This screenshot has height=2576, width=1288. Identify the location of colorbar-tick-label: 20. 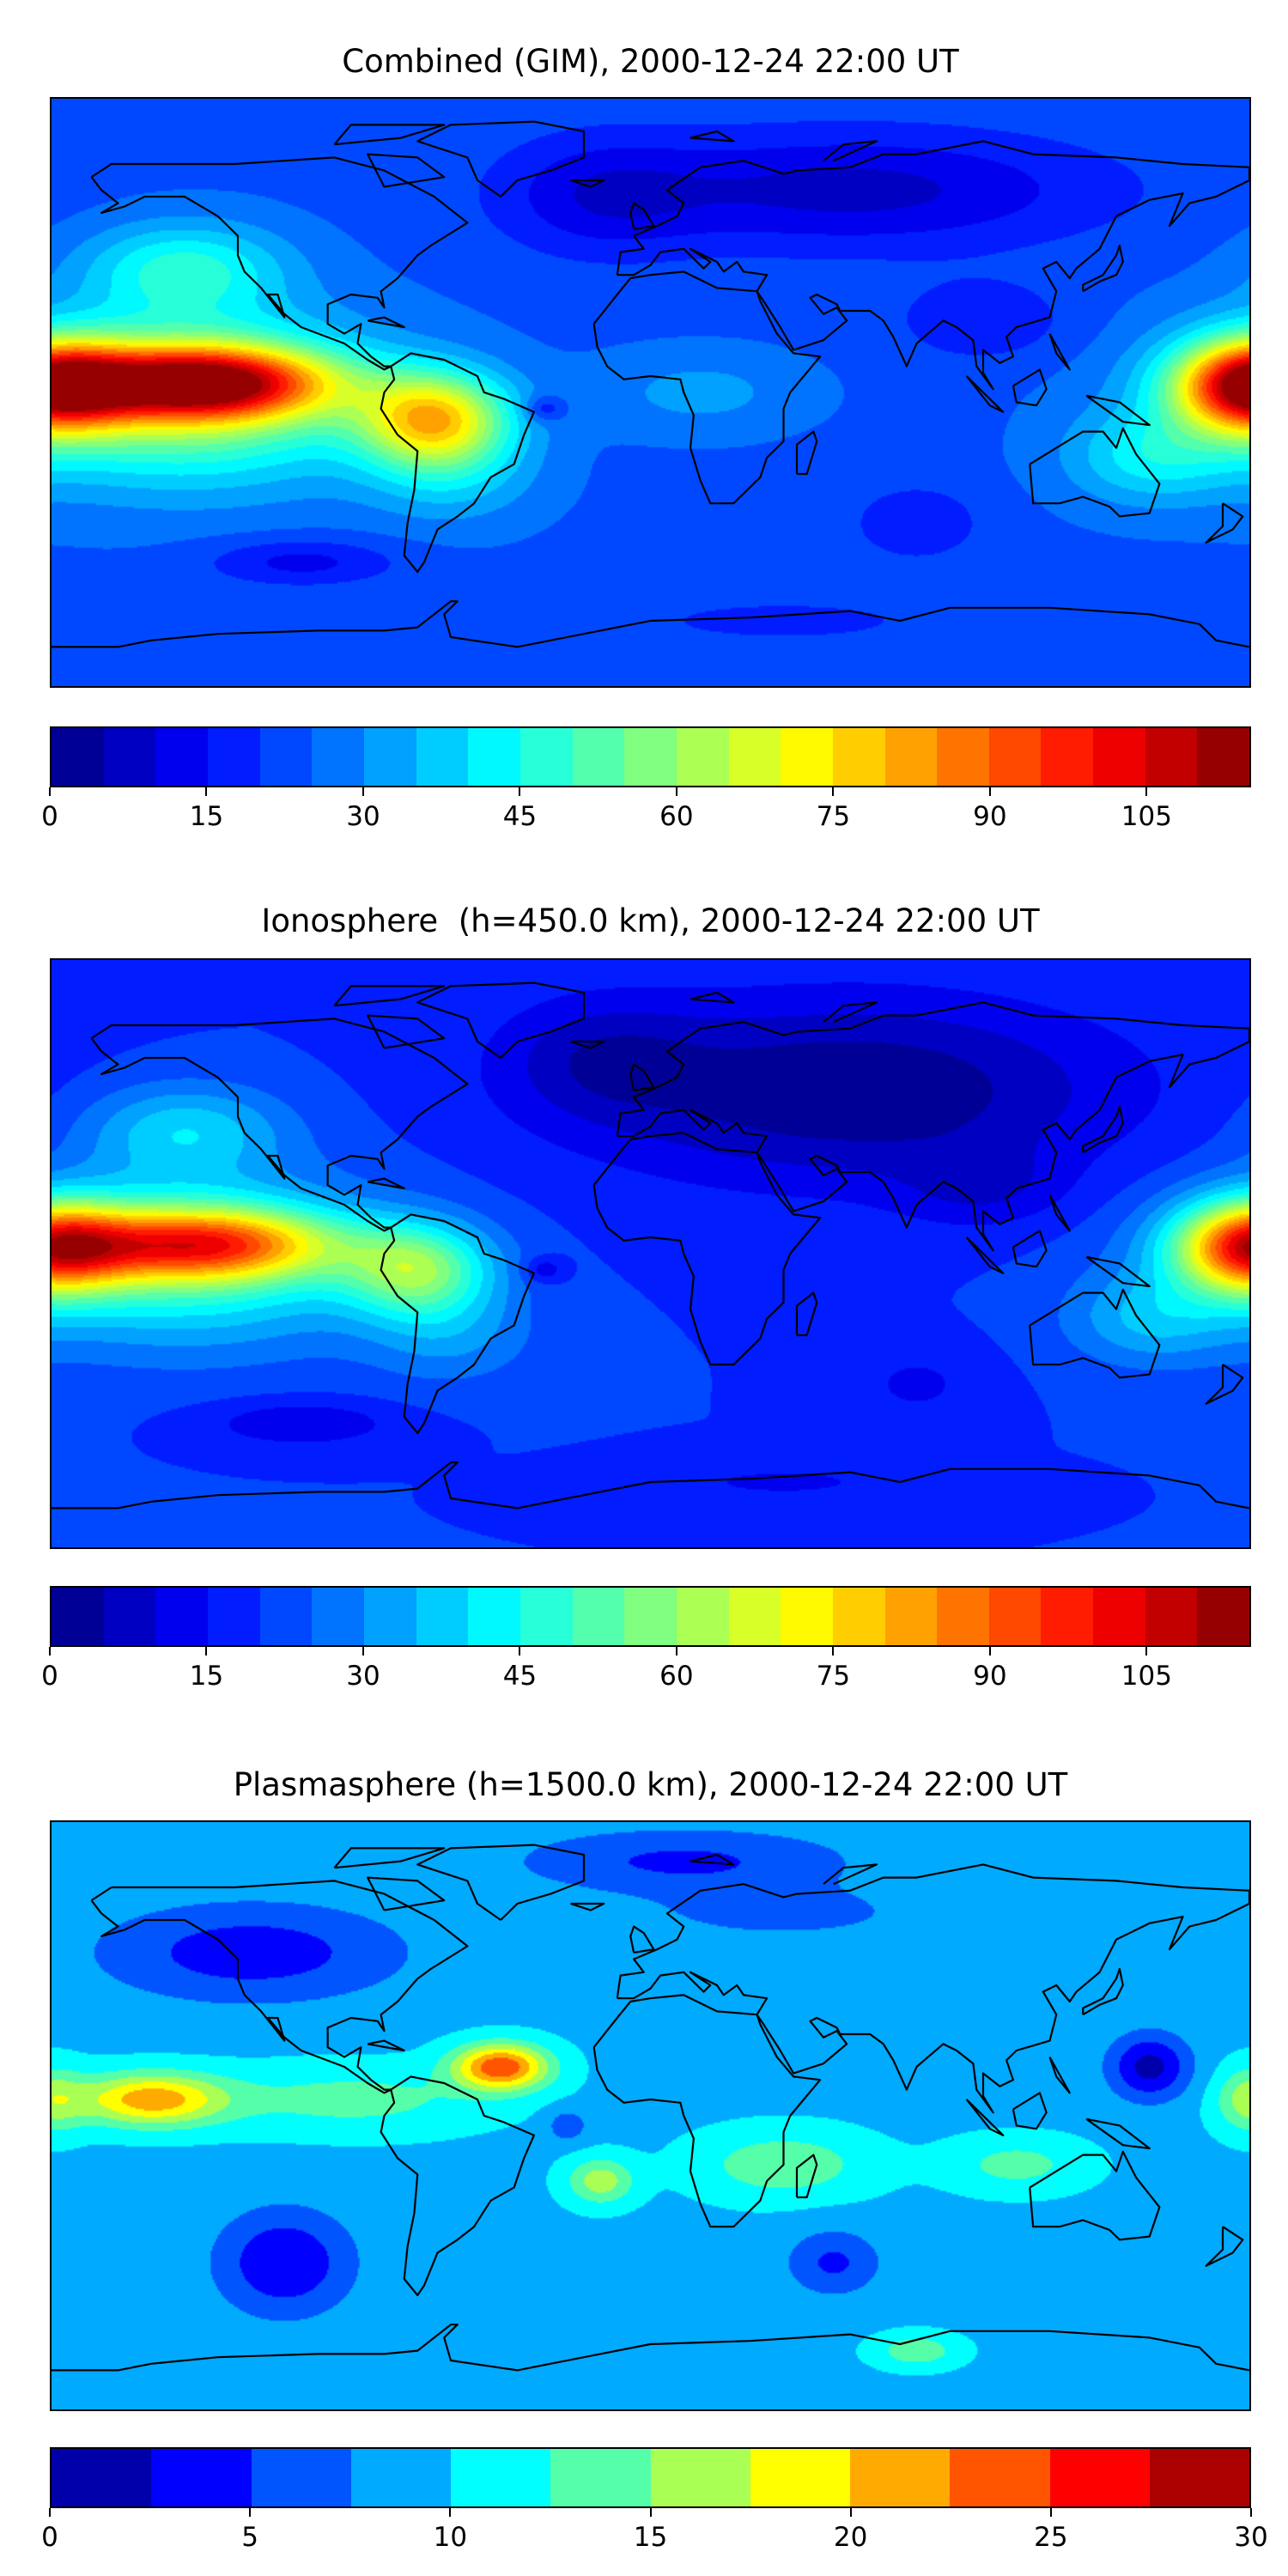
(850, 2537).